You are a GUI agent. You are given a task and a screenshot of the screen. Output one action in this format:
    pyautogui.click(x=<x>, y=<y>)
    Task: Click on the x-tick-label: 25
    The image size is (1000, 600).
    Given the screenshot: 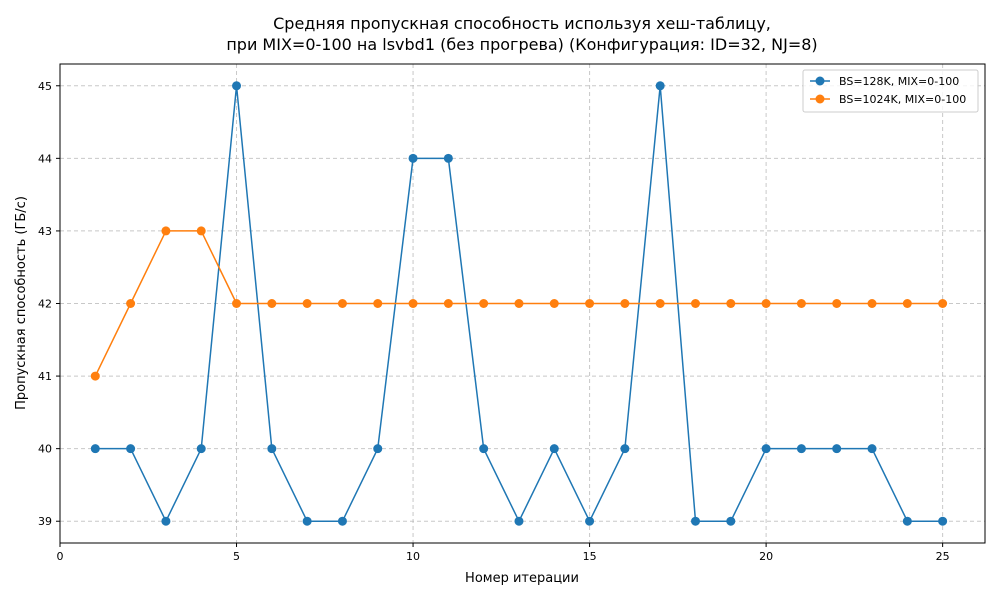 What is the action you would take?
    pyautogui.click(x=943, y=556)
    